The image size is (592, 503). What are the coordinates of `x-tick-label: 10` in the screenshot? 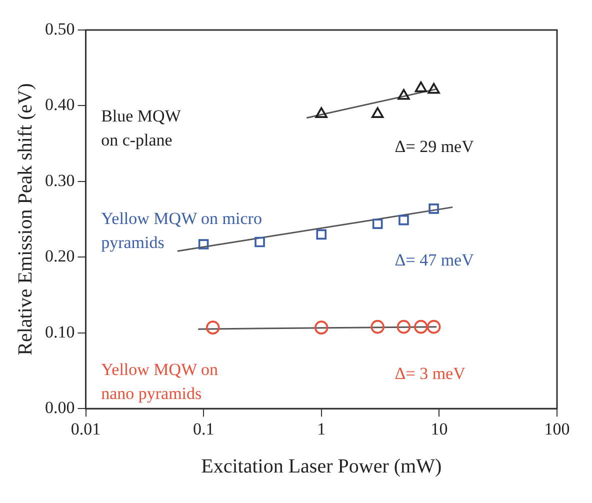 It's located at (439, 428).